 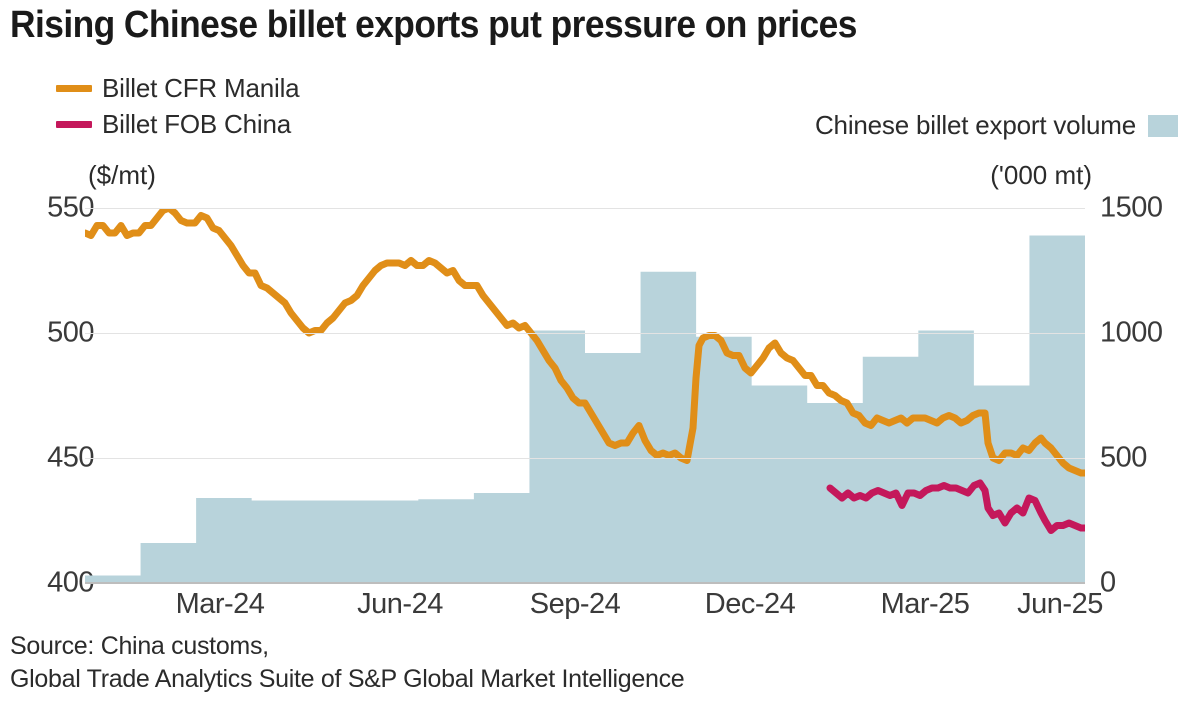 What do you see at coordinates (1060, 604) in the screenshot?
I see `x-tick-Jun-25: Jun-25` at bounding box center [1060, 604].